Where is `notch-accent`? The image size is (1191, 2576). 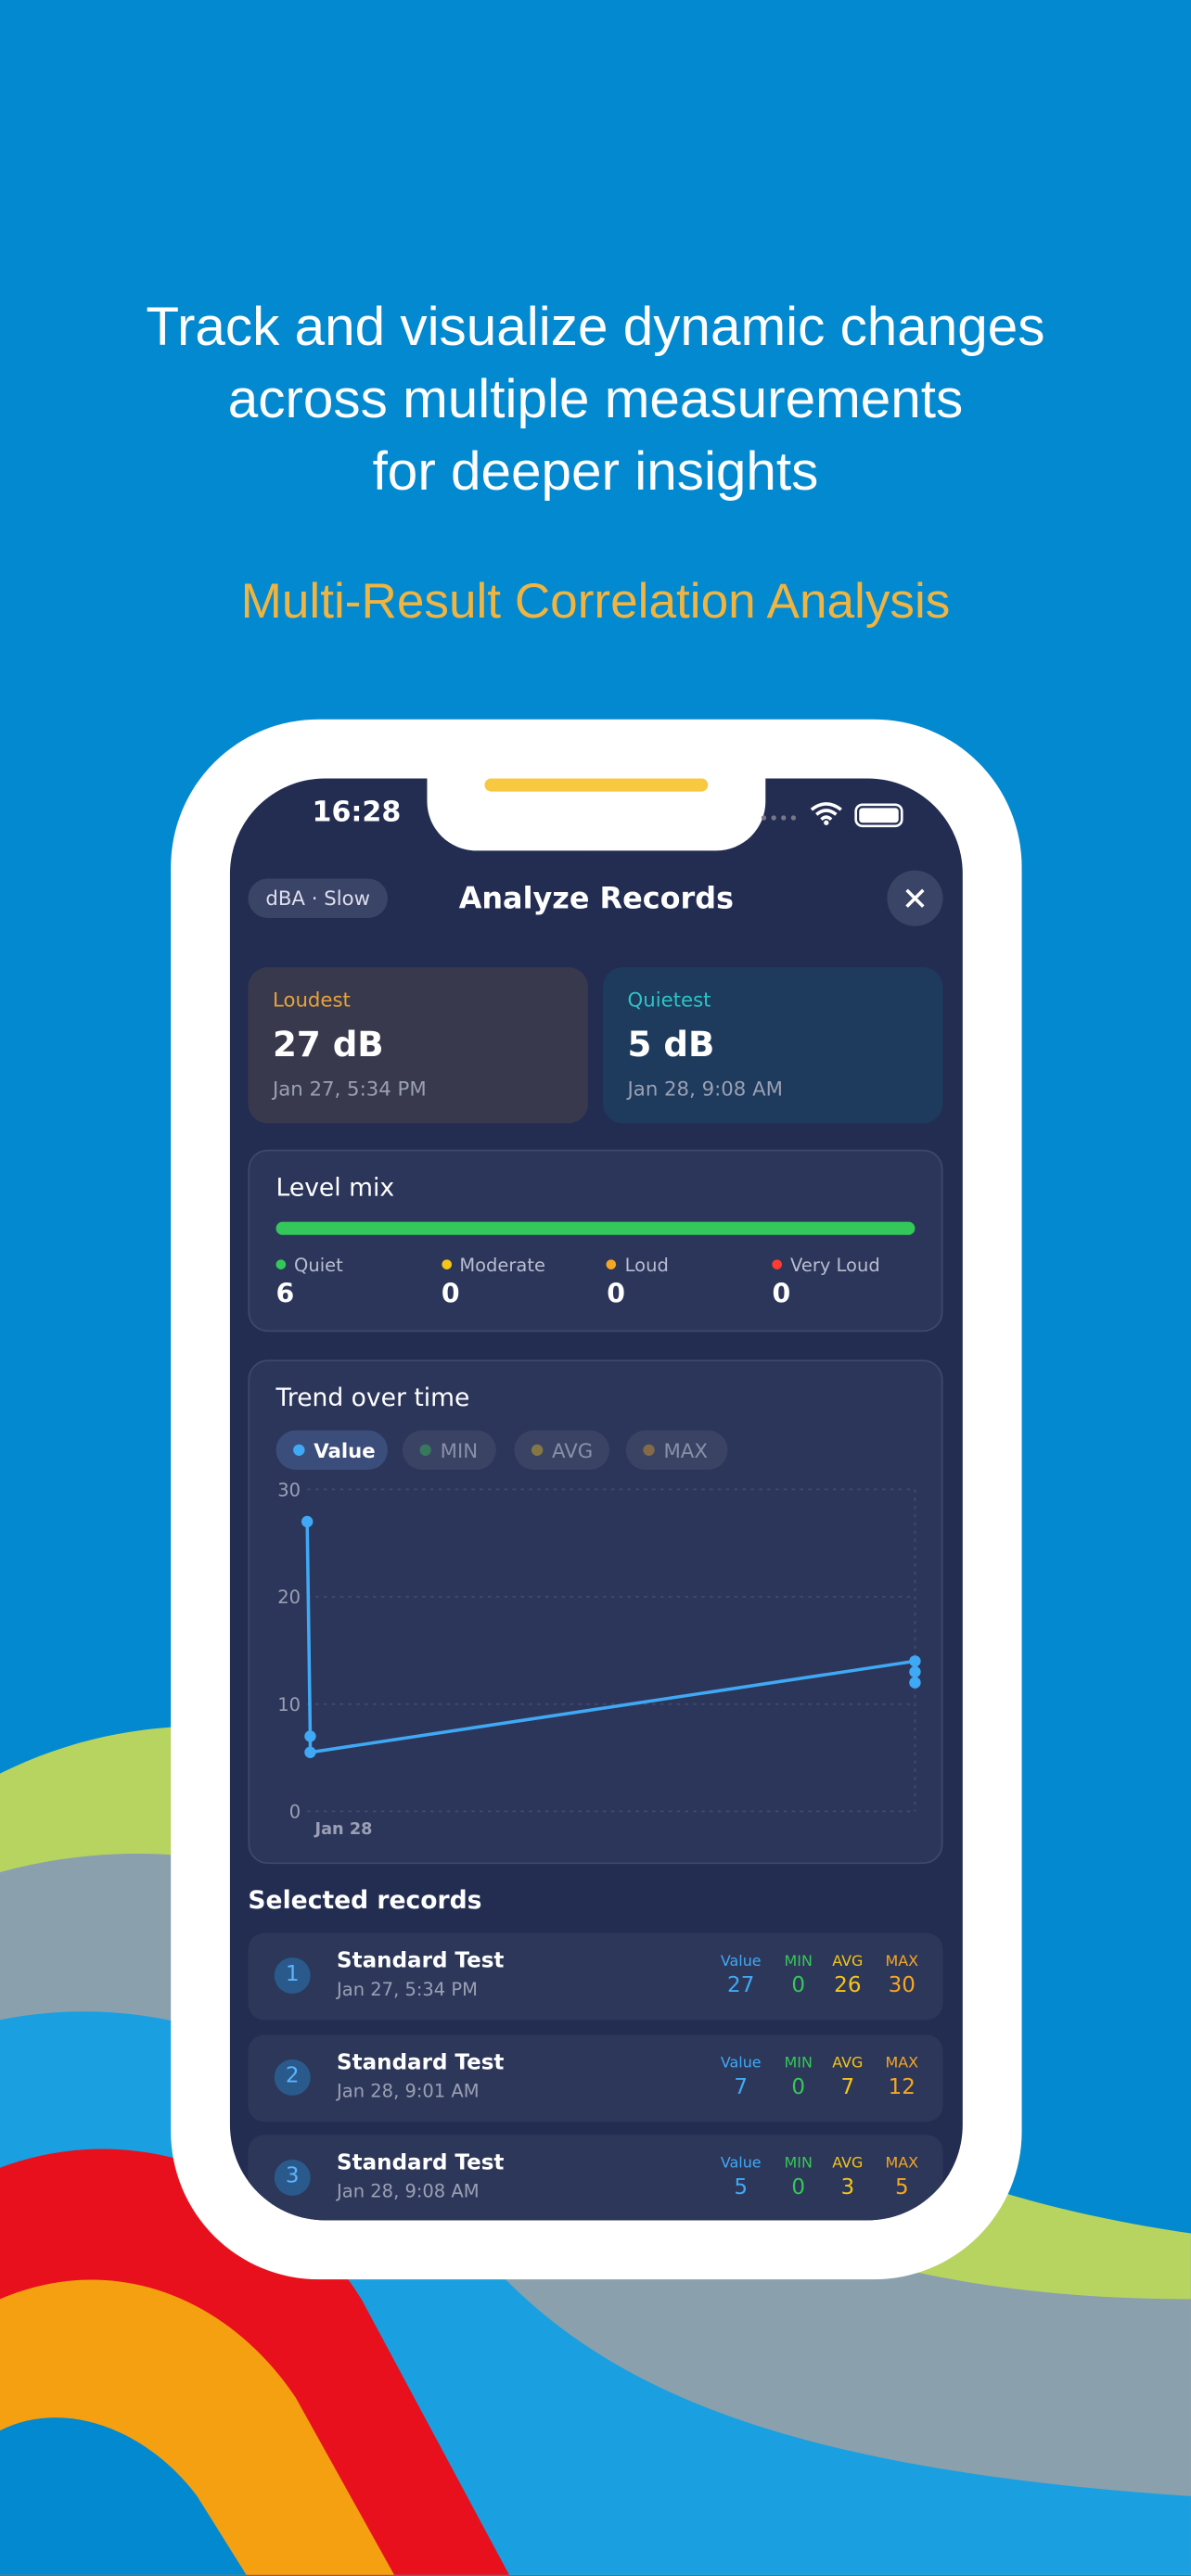
notch-accent is located at coordinates (597, 785).